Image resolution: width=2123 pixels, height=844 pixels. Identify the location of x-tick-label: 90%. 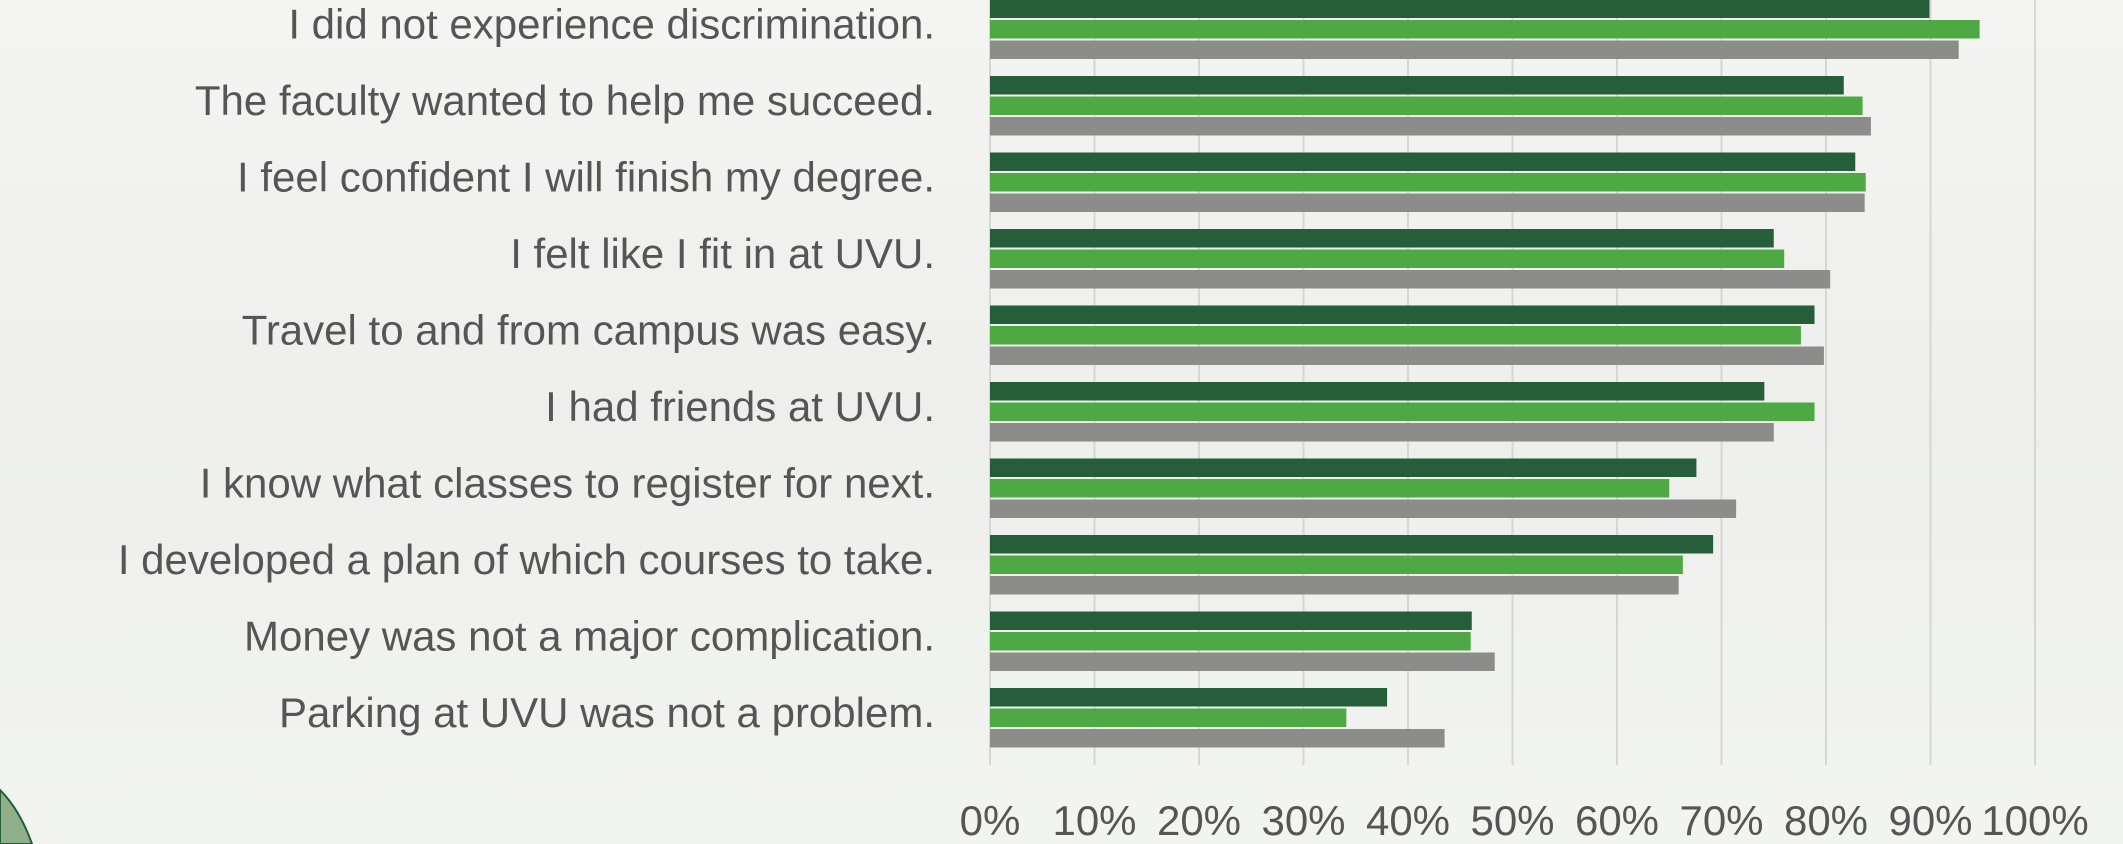
(1930, 820).